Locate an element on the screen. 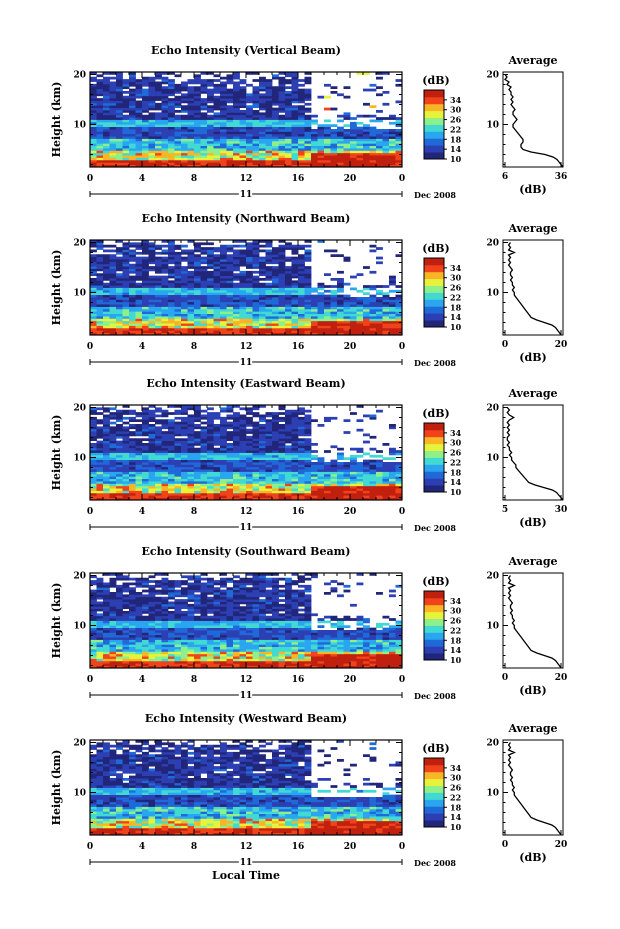 This screenshot has width=620, height=929. average-y-tick-label: 10 is located at coordinates (492, 294).